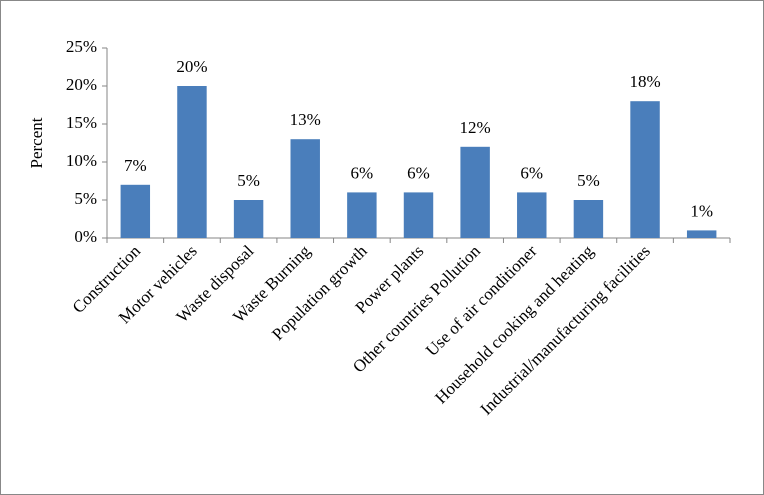  Describe the element at coordinates (644, 81) in the screenshot. I see `data-label: 18%` at that location.